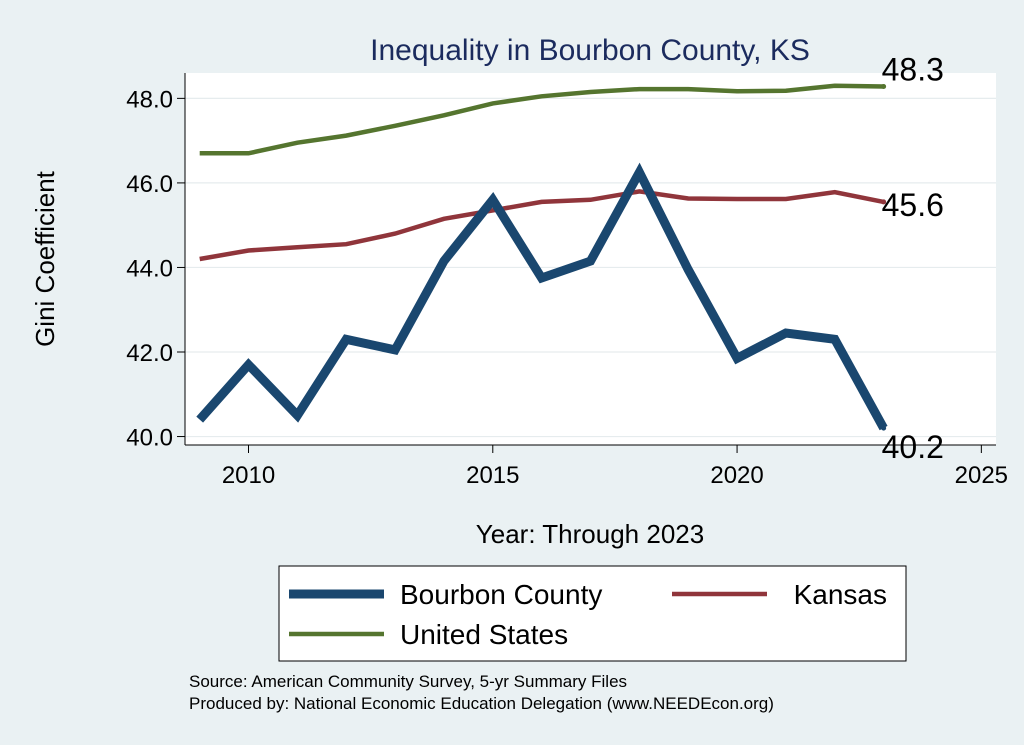 This screenshot has height=745, width=1024. I want to click on y-ticks: 40.0 42.0 44.0 46.0 48.0, so click(155, 269).